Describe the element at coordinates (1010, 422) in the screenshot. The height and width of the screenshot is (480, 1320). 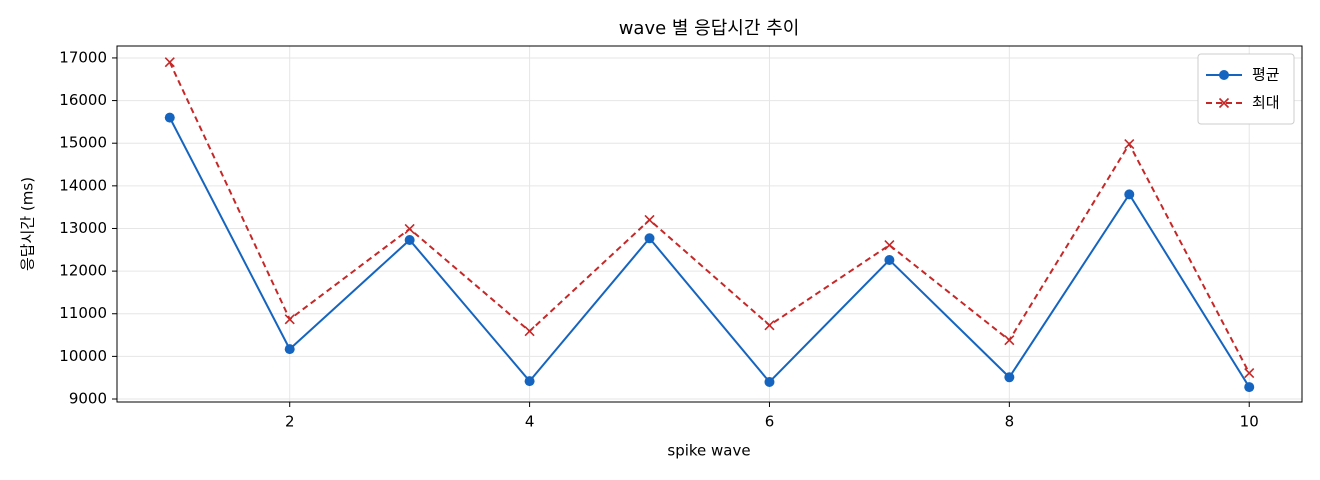
I see `x-tick-label: 8` at that location.